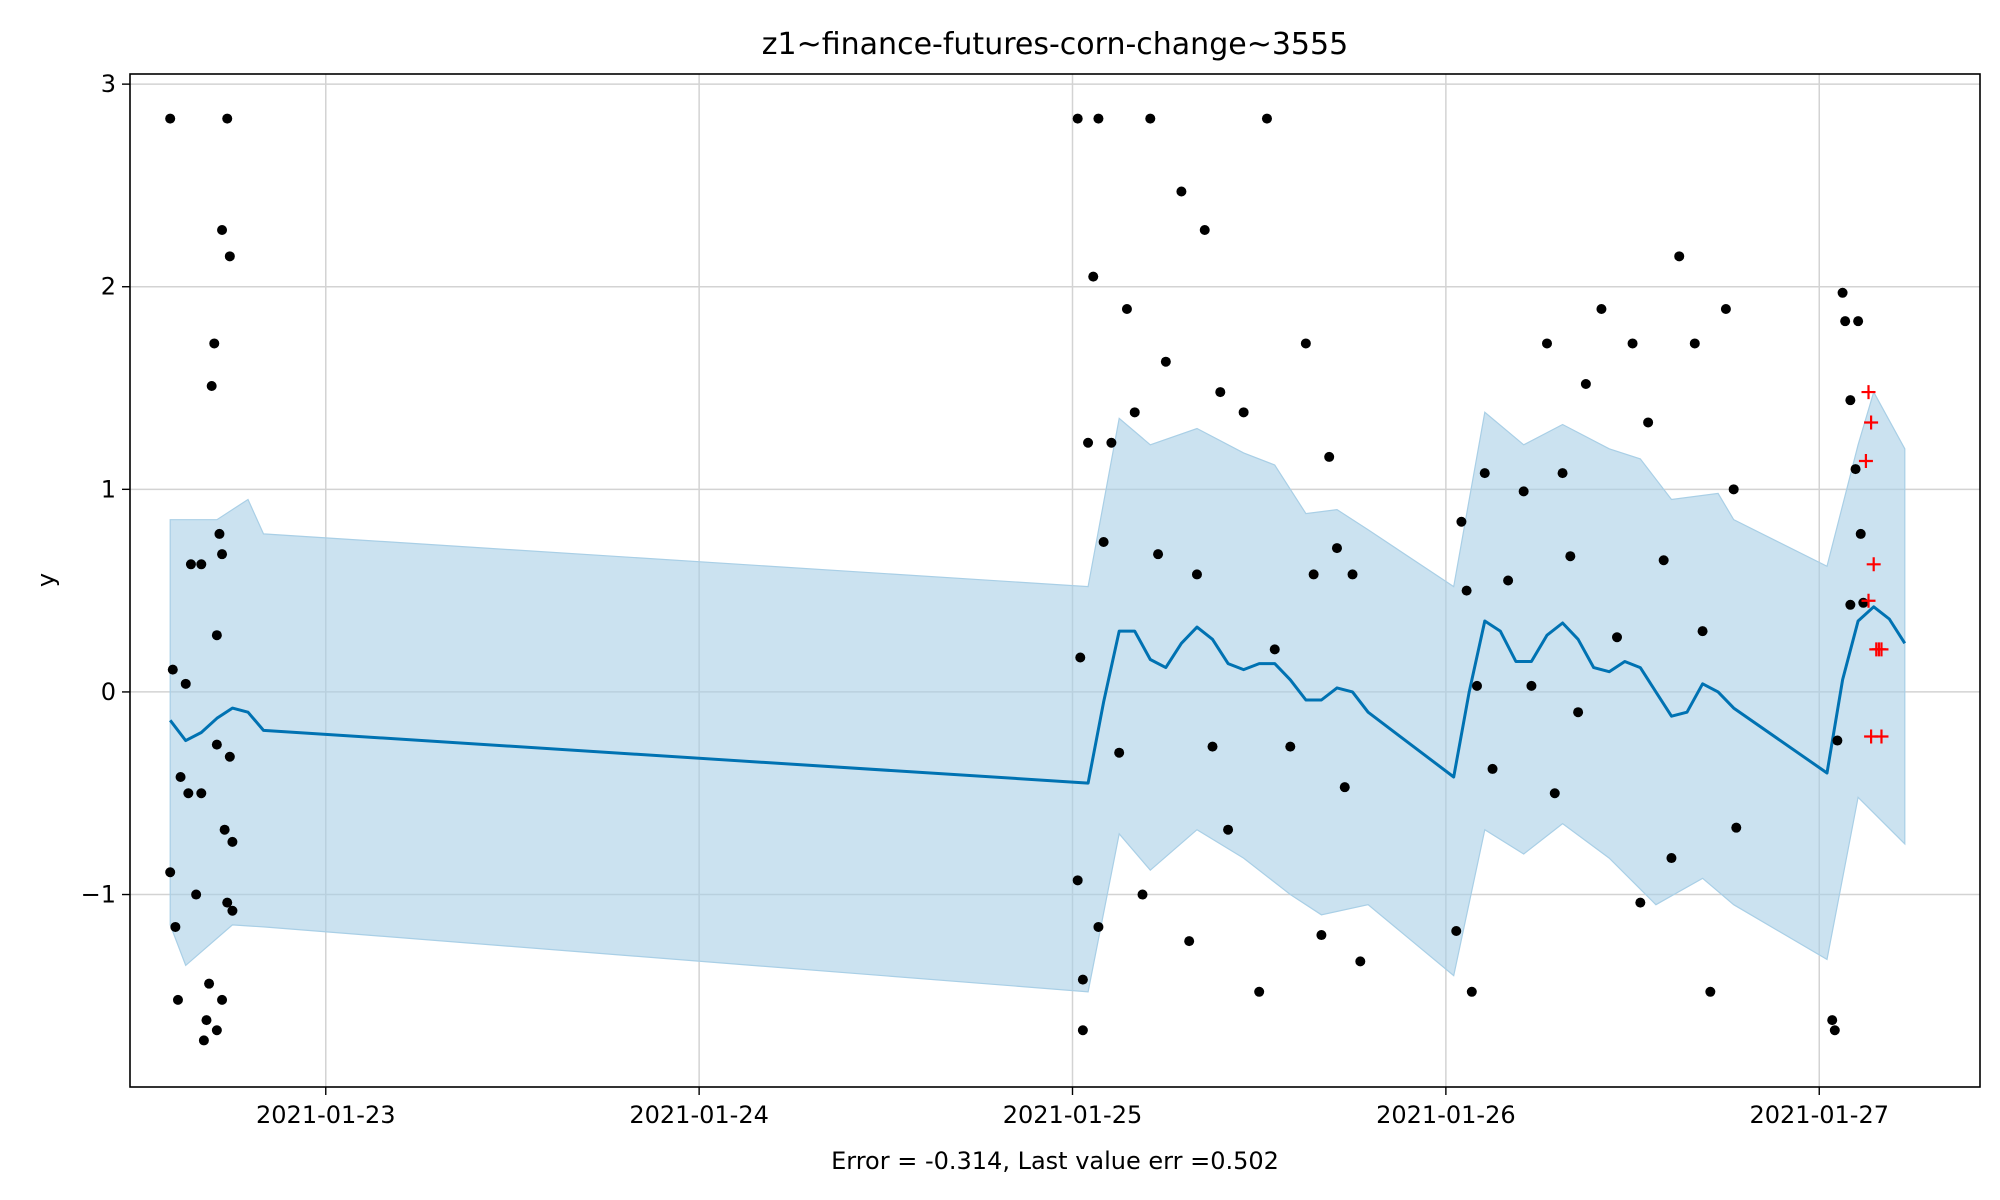 The image size is (2000, 1200). Describe the element at coordinates (98, 895) in the screenshot. I see `y-tick-label: −1` at that location.